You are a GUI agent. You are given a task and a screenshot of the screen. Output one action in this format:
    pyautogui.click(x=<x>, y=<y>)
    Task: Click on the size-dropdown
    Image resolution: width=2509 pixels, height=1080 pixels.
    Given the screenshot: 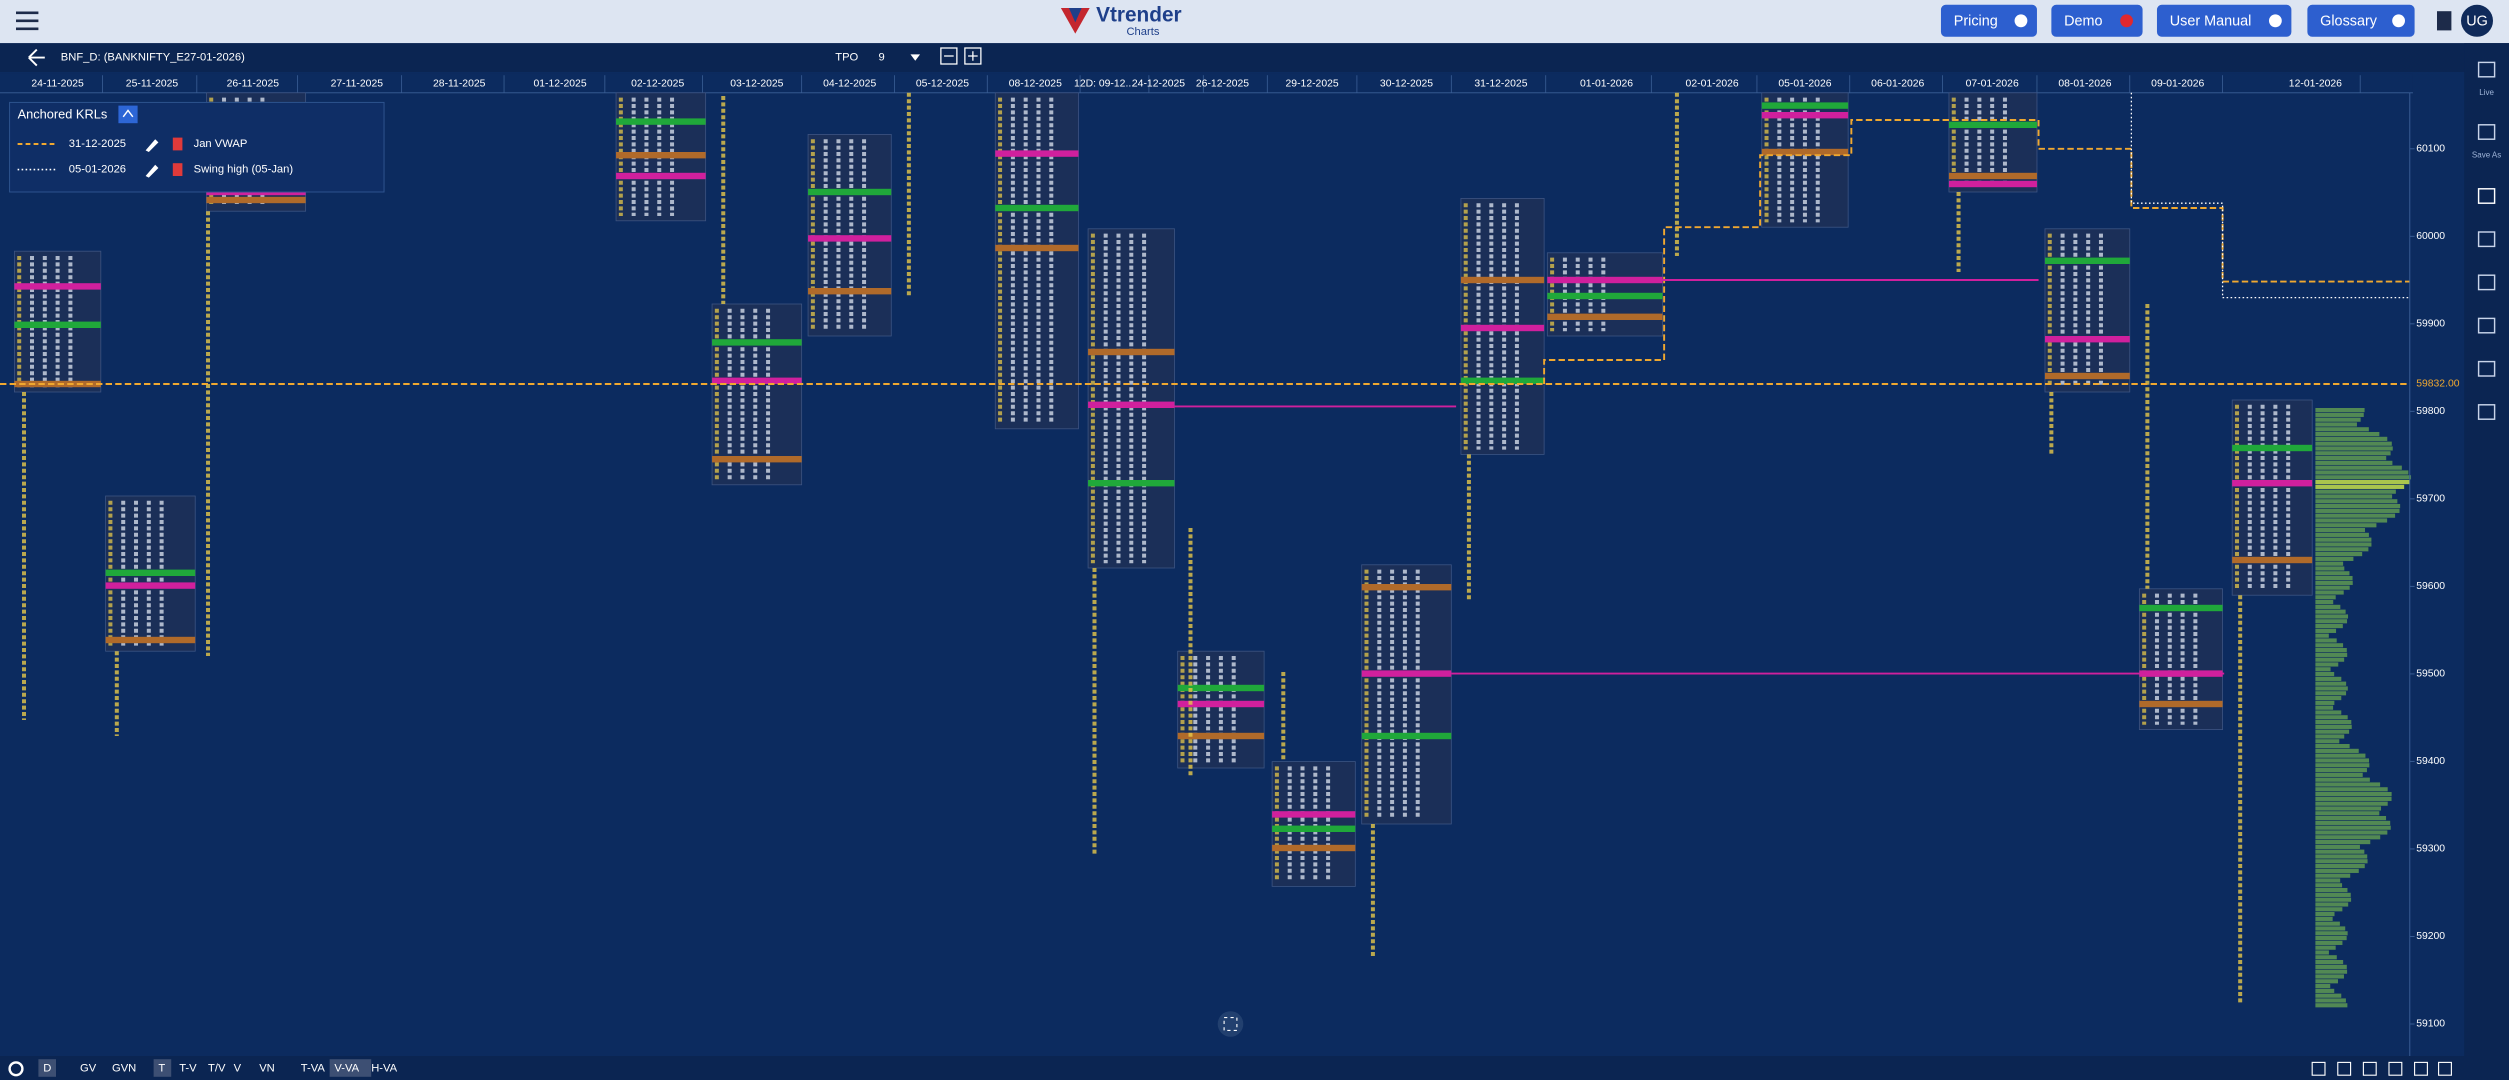 What is the action you would take?
    pyautogui.click(x=915, y=57)
    